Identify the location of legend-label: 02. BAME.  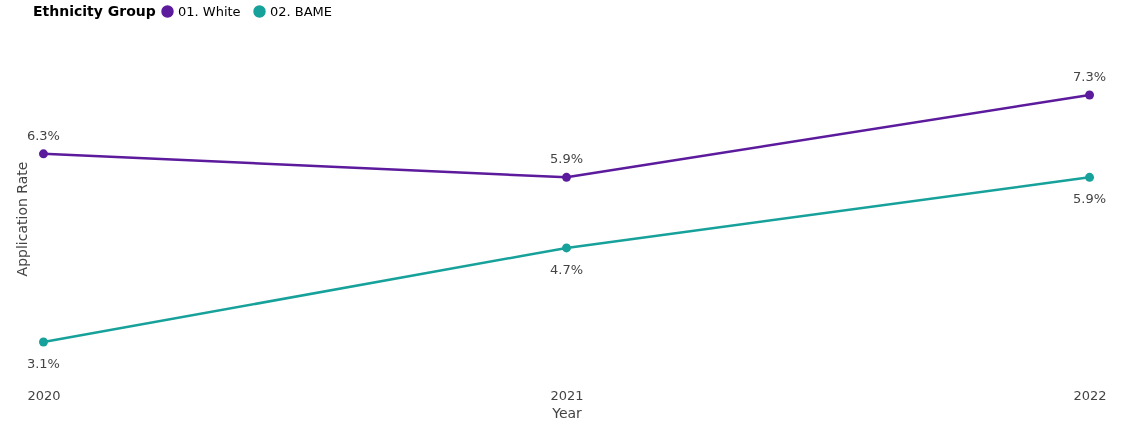
(301, 11).